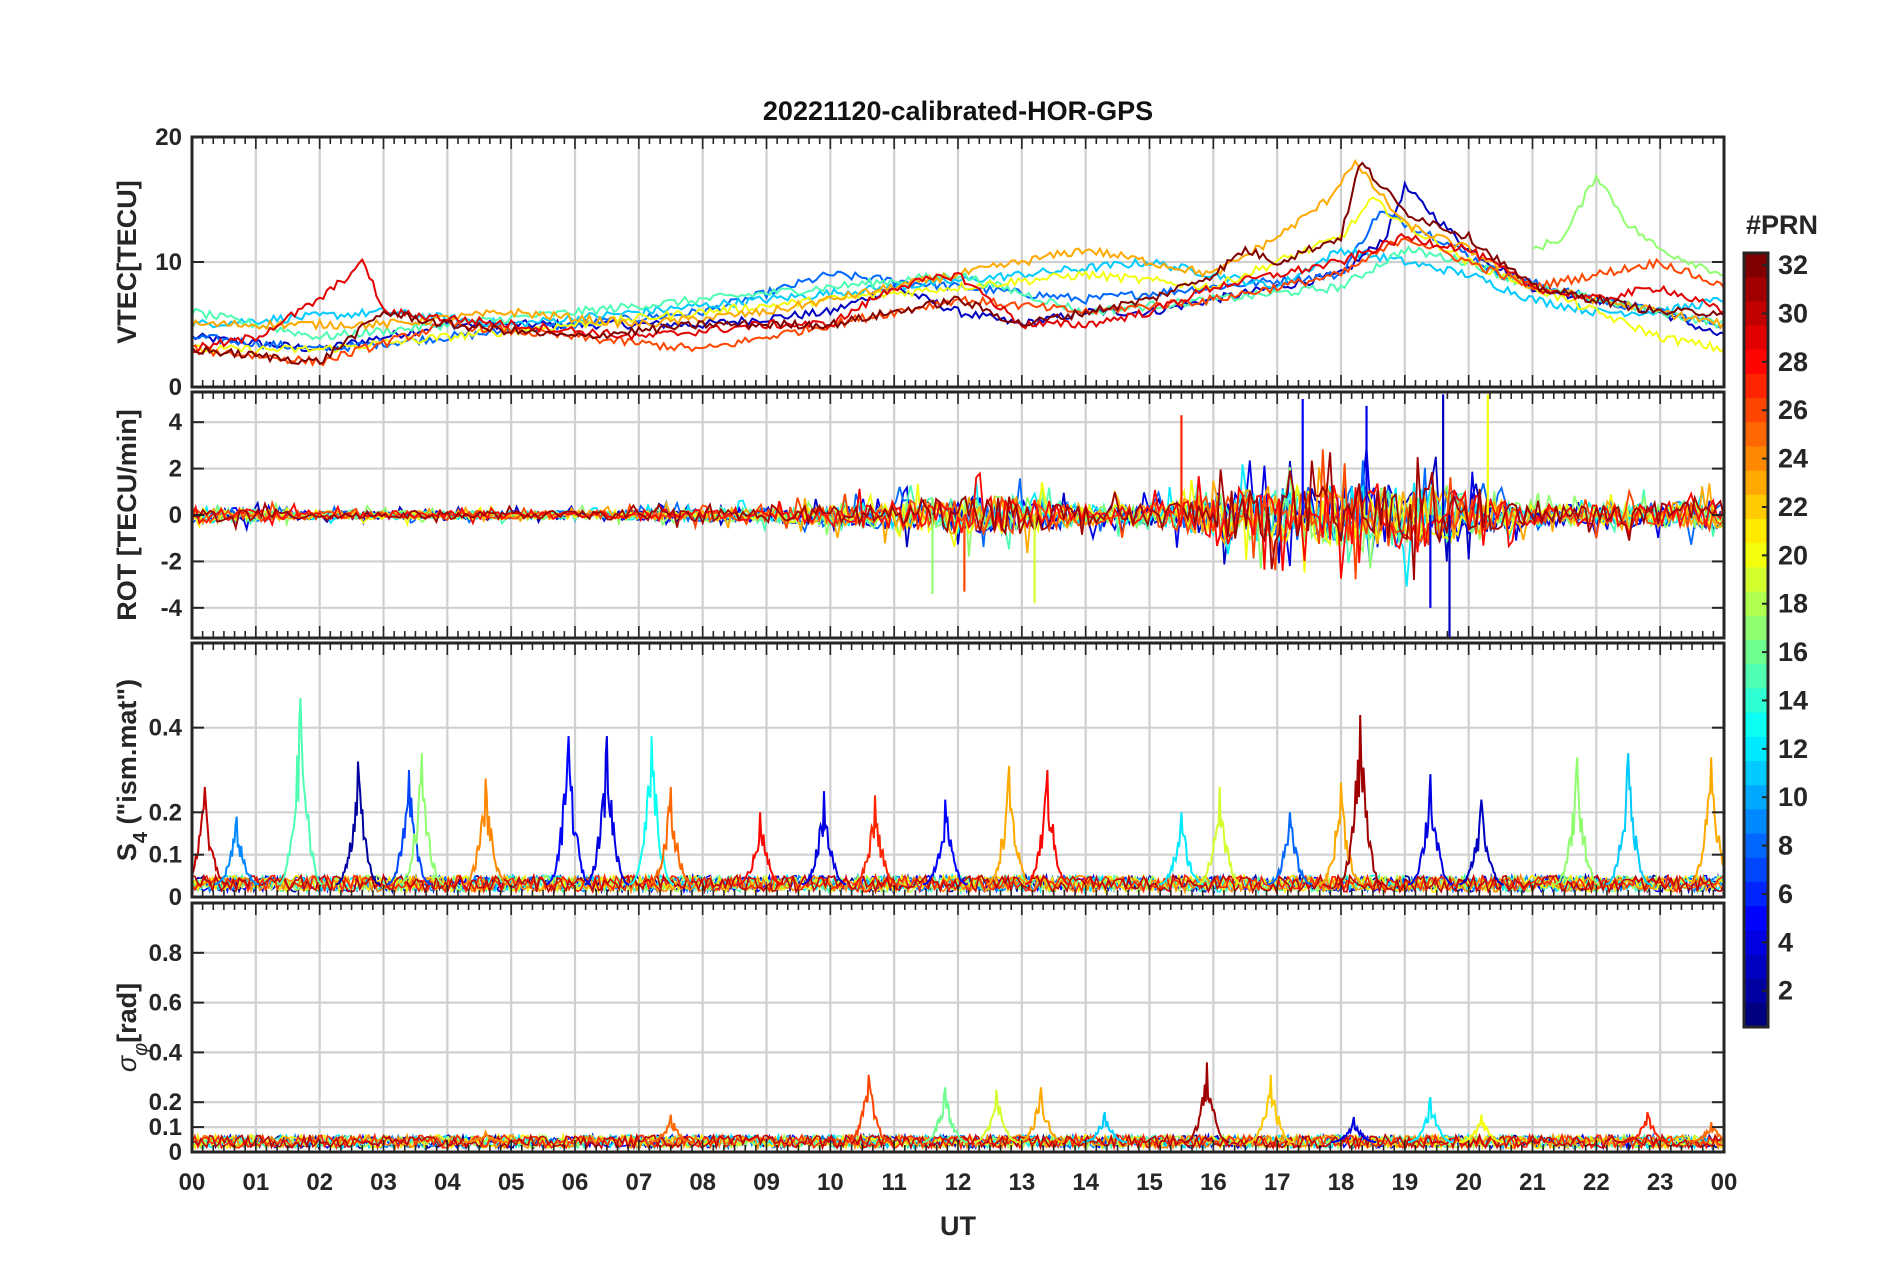 Image resolution: width=1902 pixels, height=1272 pixels. Describe the element at coordinates (171, 561) in the screenshot. I see `y-tick-label: -2` at that location.